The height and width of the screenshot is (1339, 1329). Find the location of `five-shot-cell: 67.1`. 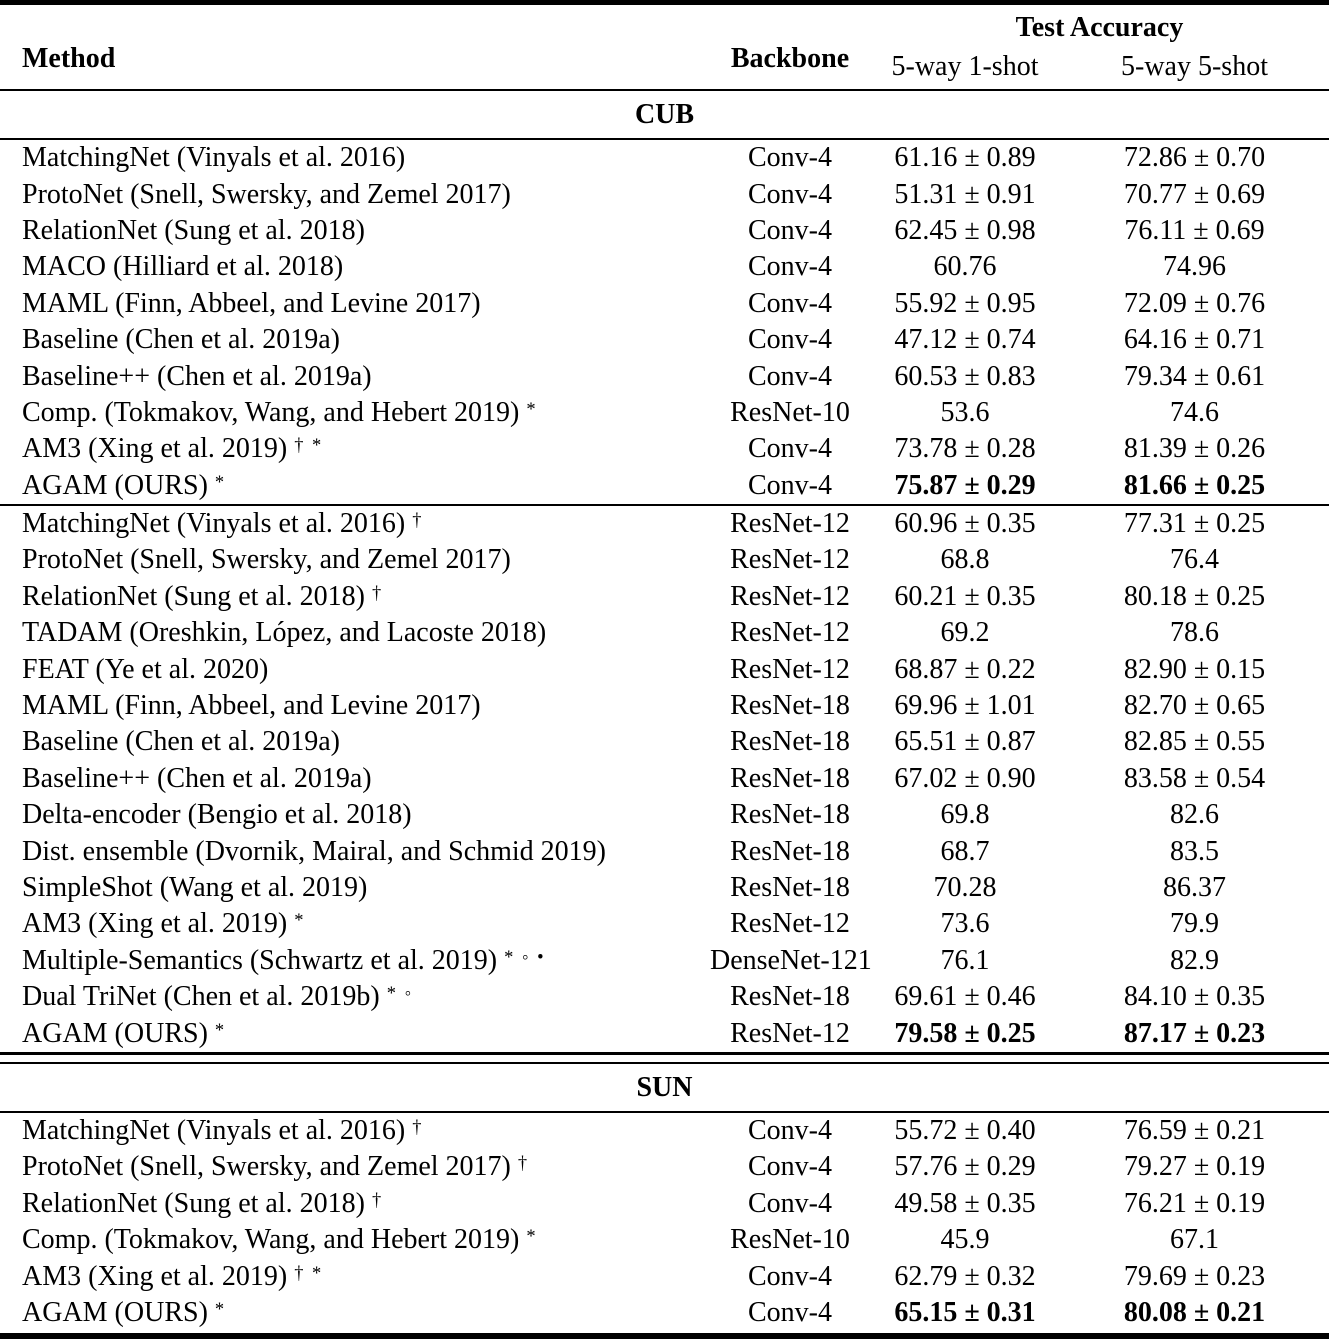

five-shot-cell: 67.1 is located at coordinates (1194, 1240).